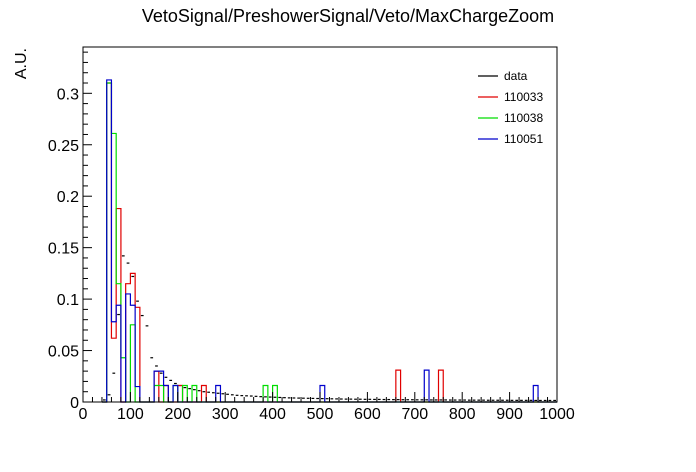  What do you see at coordinates (21, 63) in the screenshot?
I see `y-axis-title: A.U.` at bounding box center [21, 63].